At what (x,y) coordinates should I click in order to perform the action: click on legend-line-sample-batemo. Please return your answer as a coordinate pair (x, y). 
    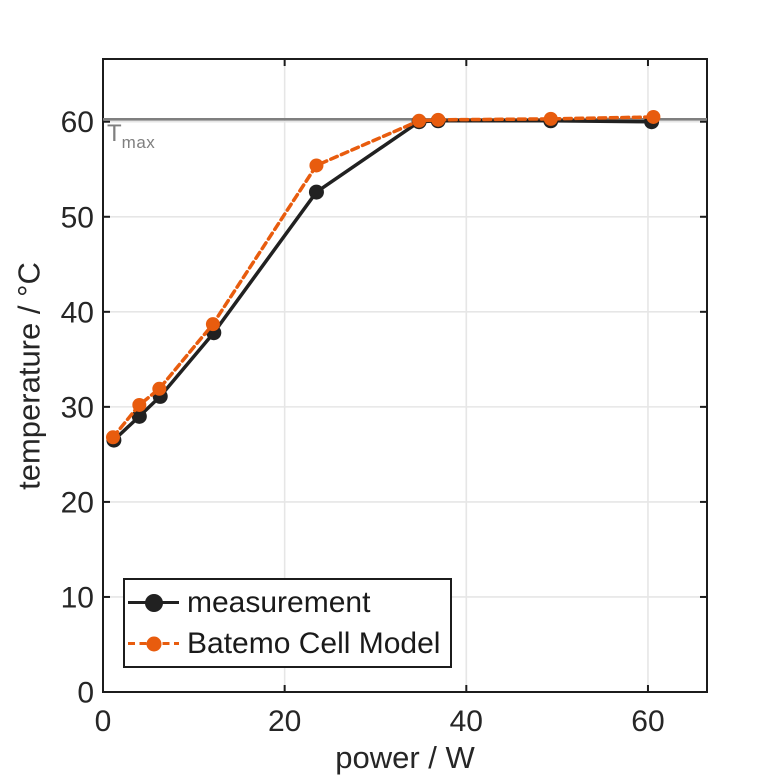
    Looking at the image, I should click on (153, 643).